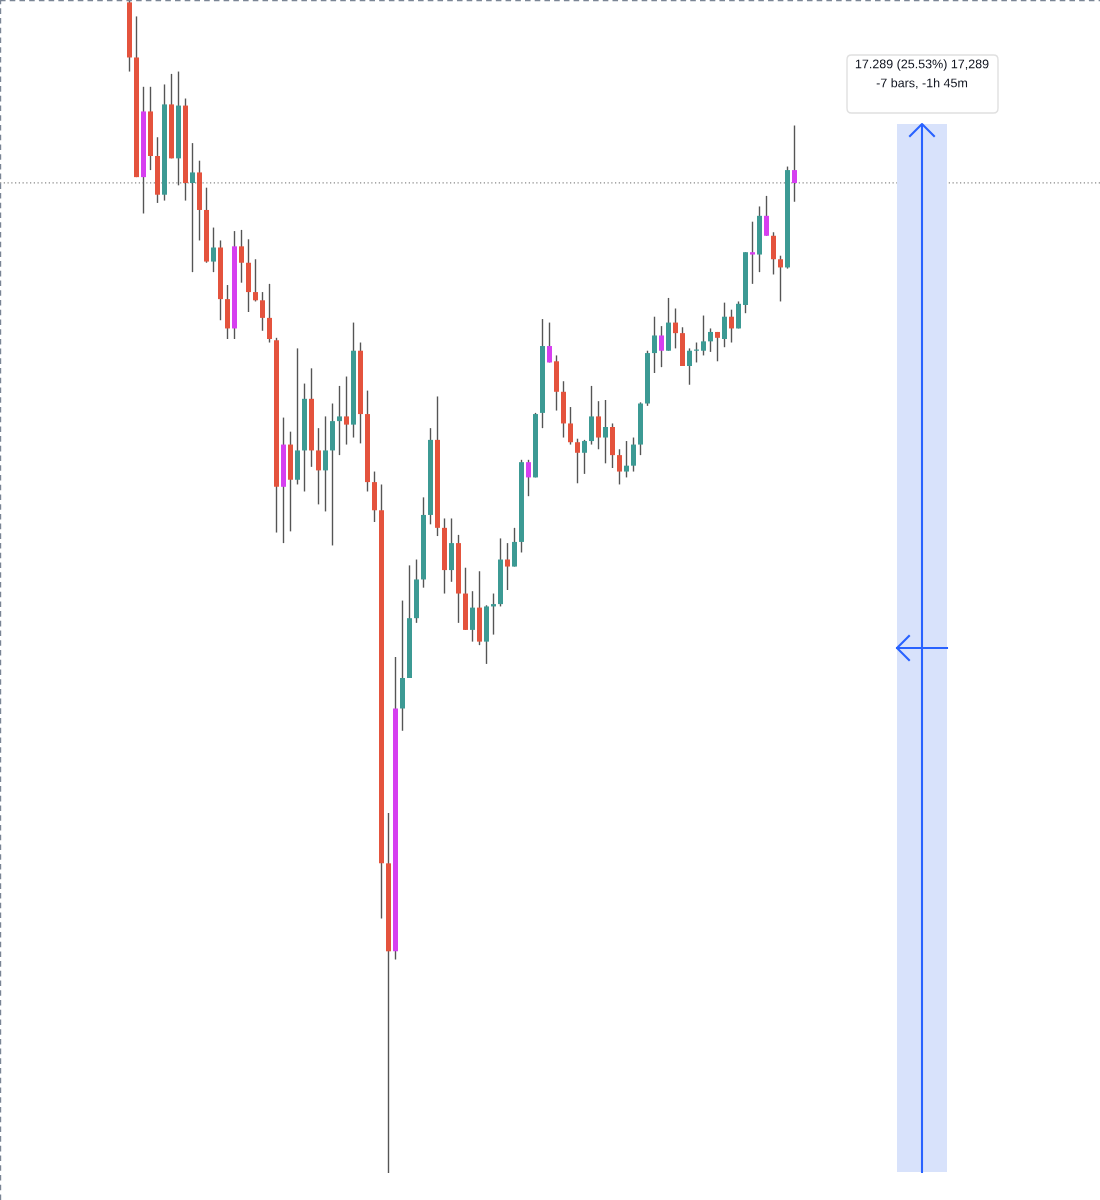 This screenshot has height=1200, width=1100. What do you see at coordinates (922, 65) in the screenshot?
I see `text: 17.289 (25.53%) 17,289` at bounding box center [922, 65].